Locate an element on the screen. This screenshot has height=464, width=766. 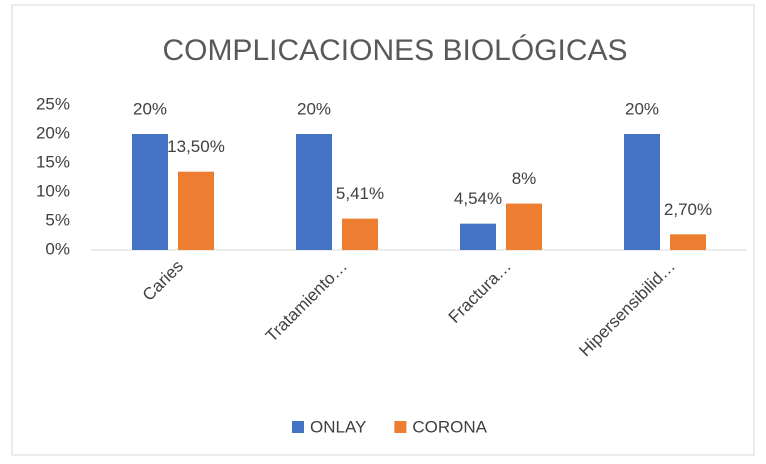
value-label: 13,50% is located at coordinates (196, 146).